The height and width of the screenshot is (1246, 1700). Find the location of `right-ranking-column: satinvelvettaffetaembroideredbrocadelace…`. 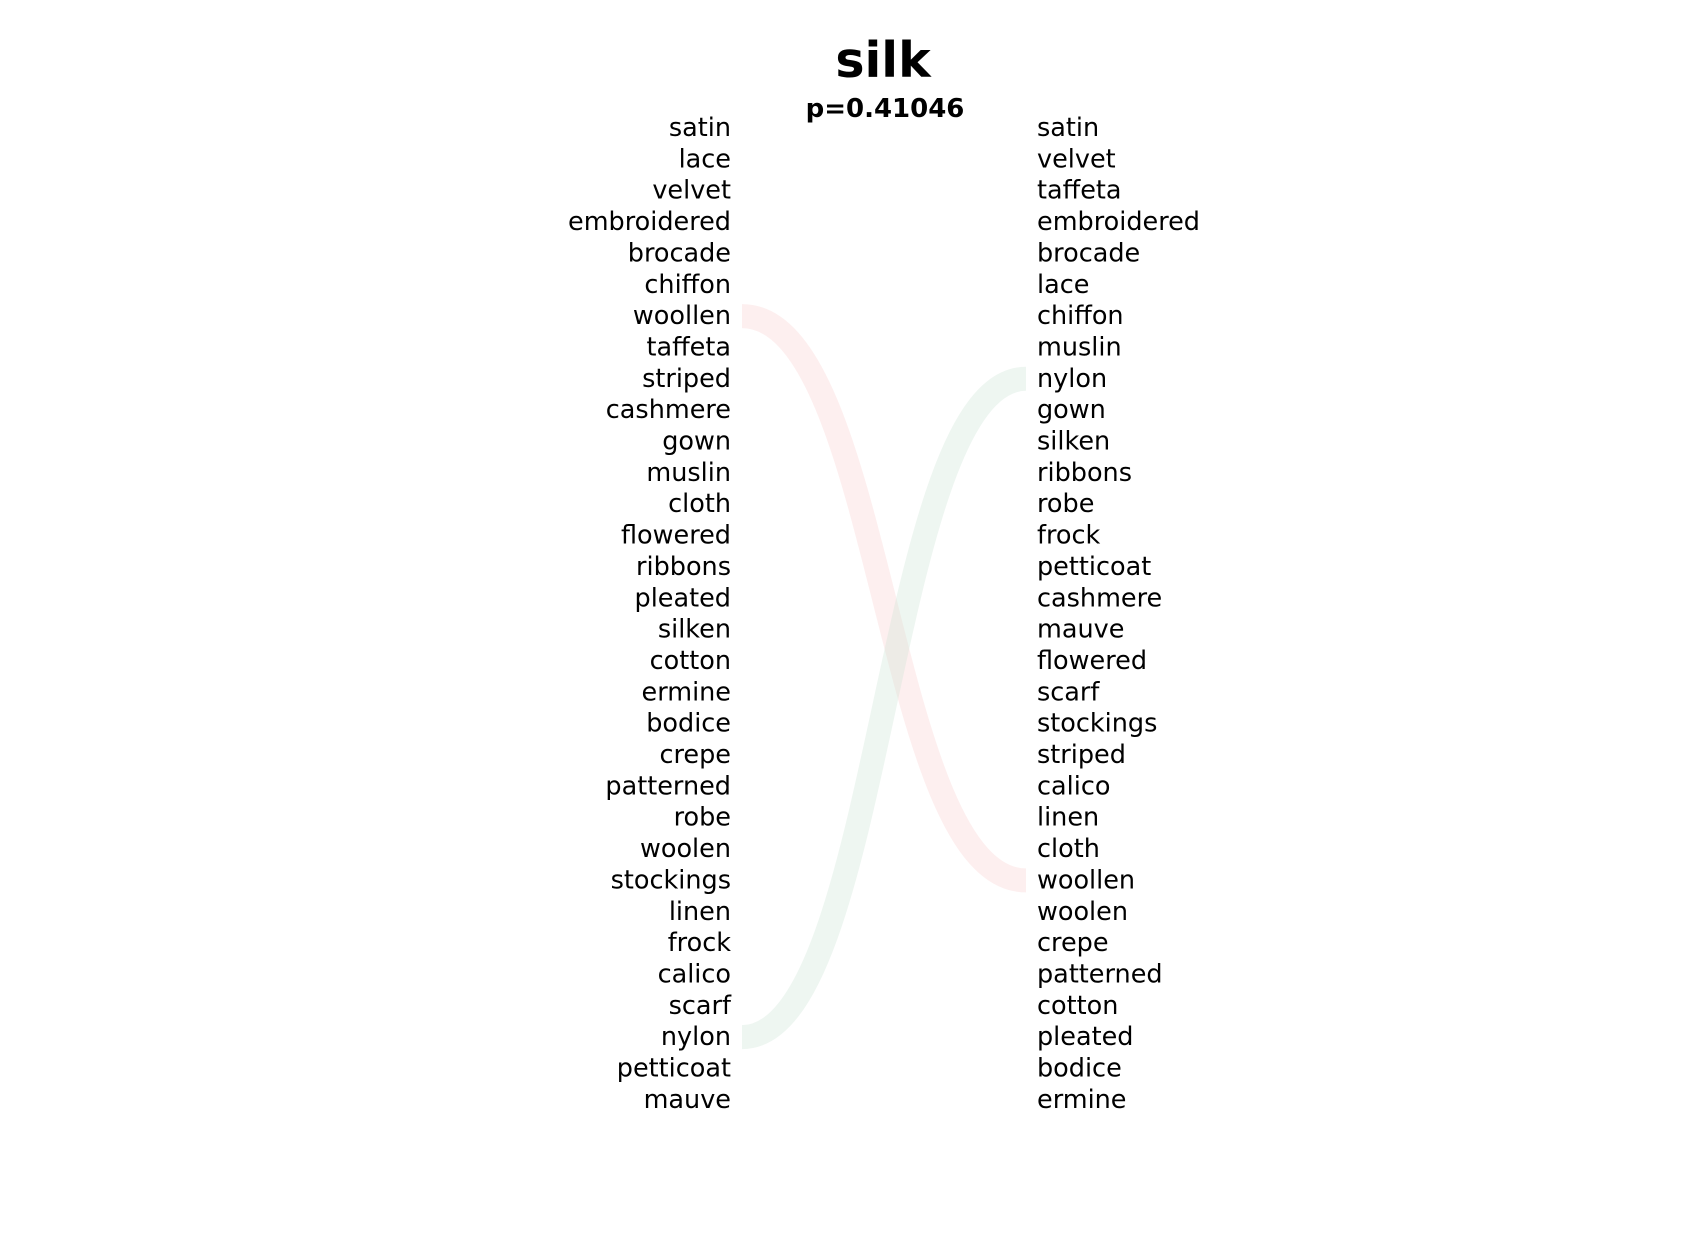

right-ranking-column: satinvelvettaffetaembroideredbrocadelace… is located at coordinates (1118, 614).